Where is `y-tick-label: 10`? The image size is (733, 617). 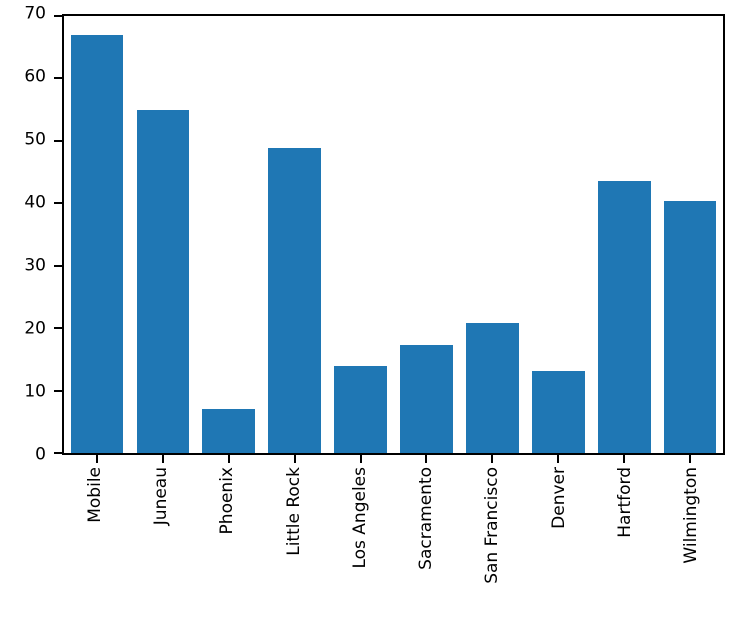
y-tick-label: 10 is located at coordinates (35, 391).